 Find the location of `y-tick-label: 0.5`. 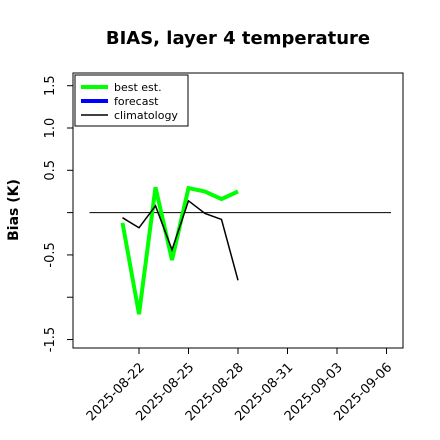

y-tick-label: 0.5 is located at coordinates (50, 170).